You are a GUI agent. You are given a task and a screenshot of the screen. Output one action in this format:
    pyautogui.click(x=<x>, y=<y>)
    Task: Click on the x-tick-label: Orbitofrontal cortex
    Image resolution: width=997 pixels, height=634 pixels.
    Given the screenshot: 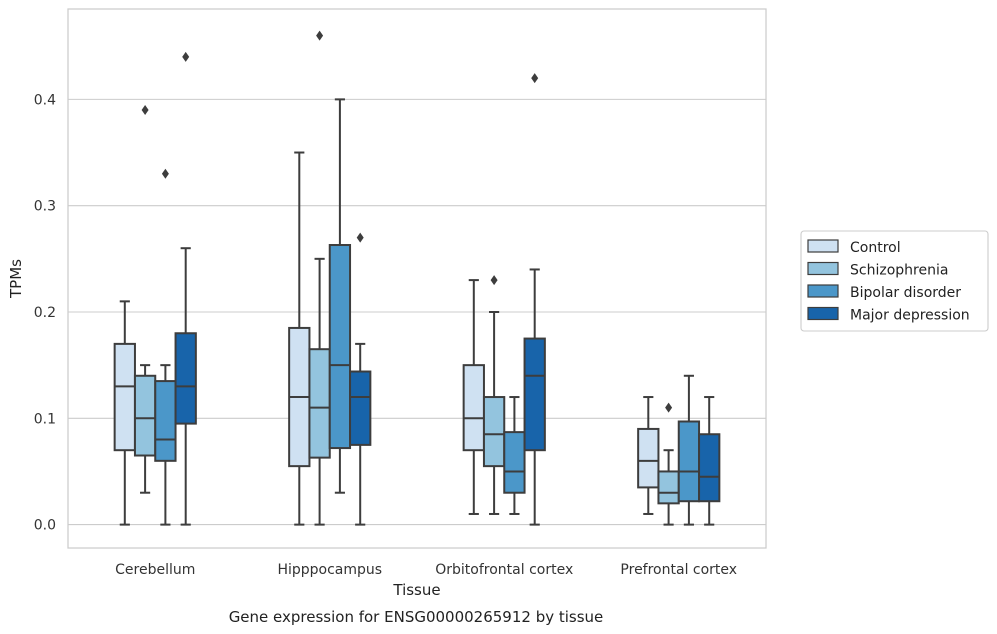 What is the action you would take?
    pyautogui.click(x=504, y=570)
    